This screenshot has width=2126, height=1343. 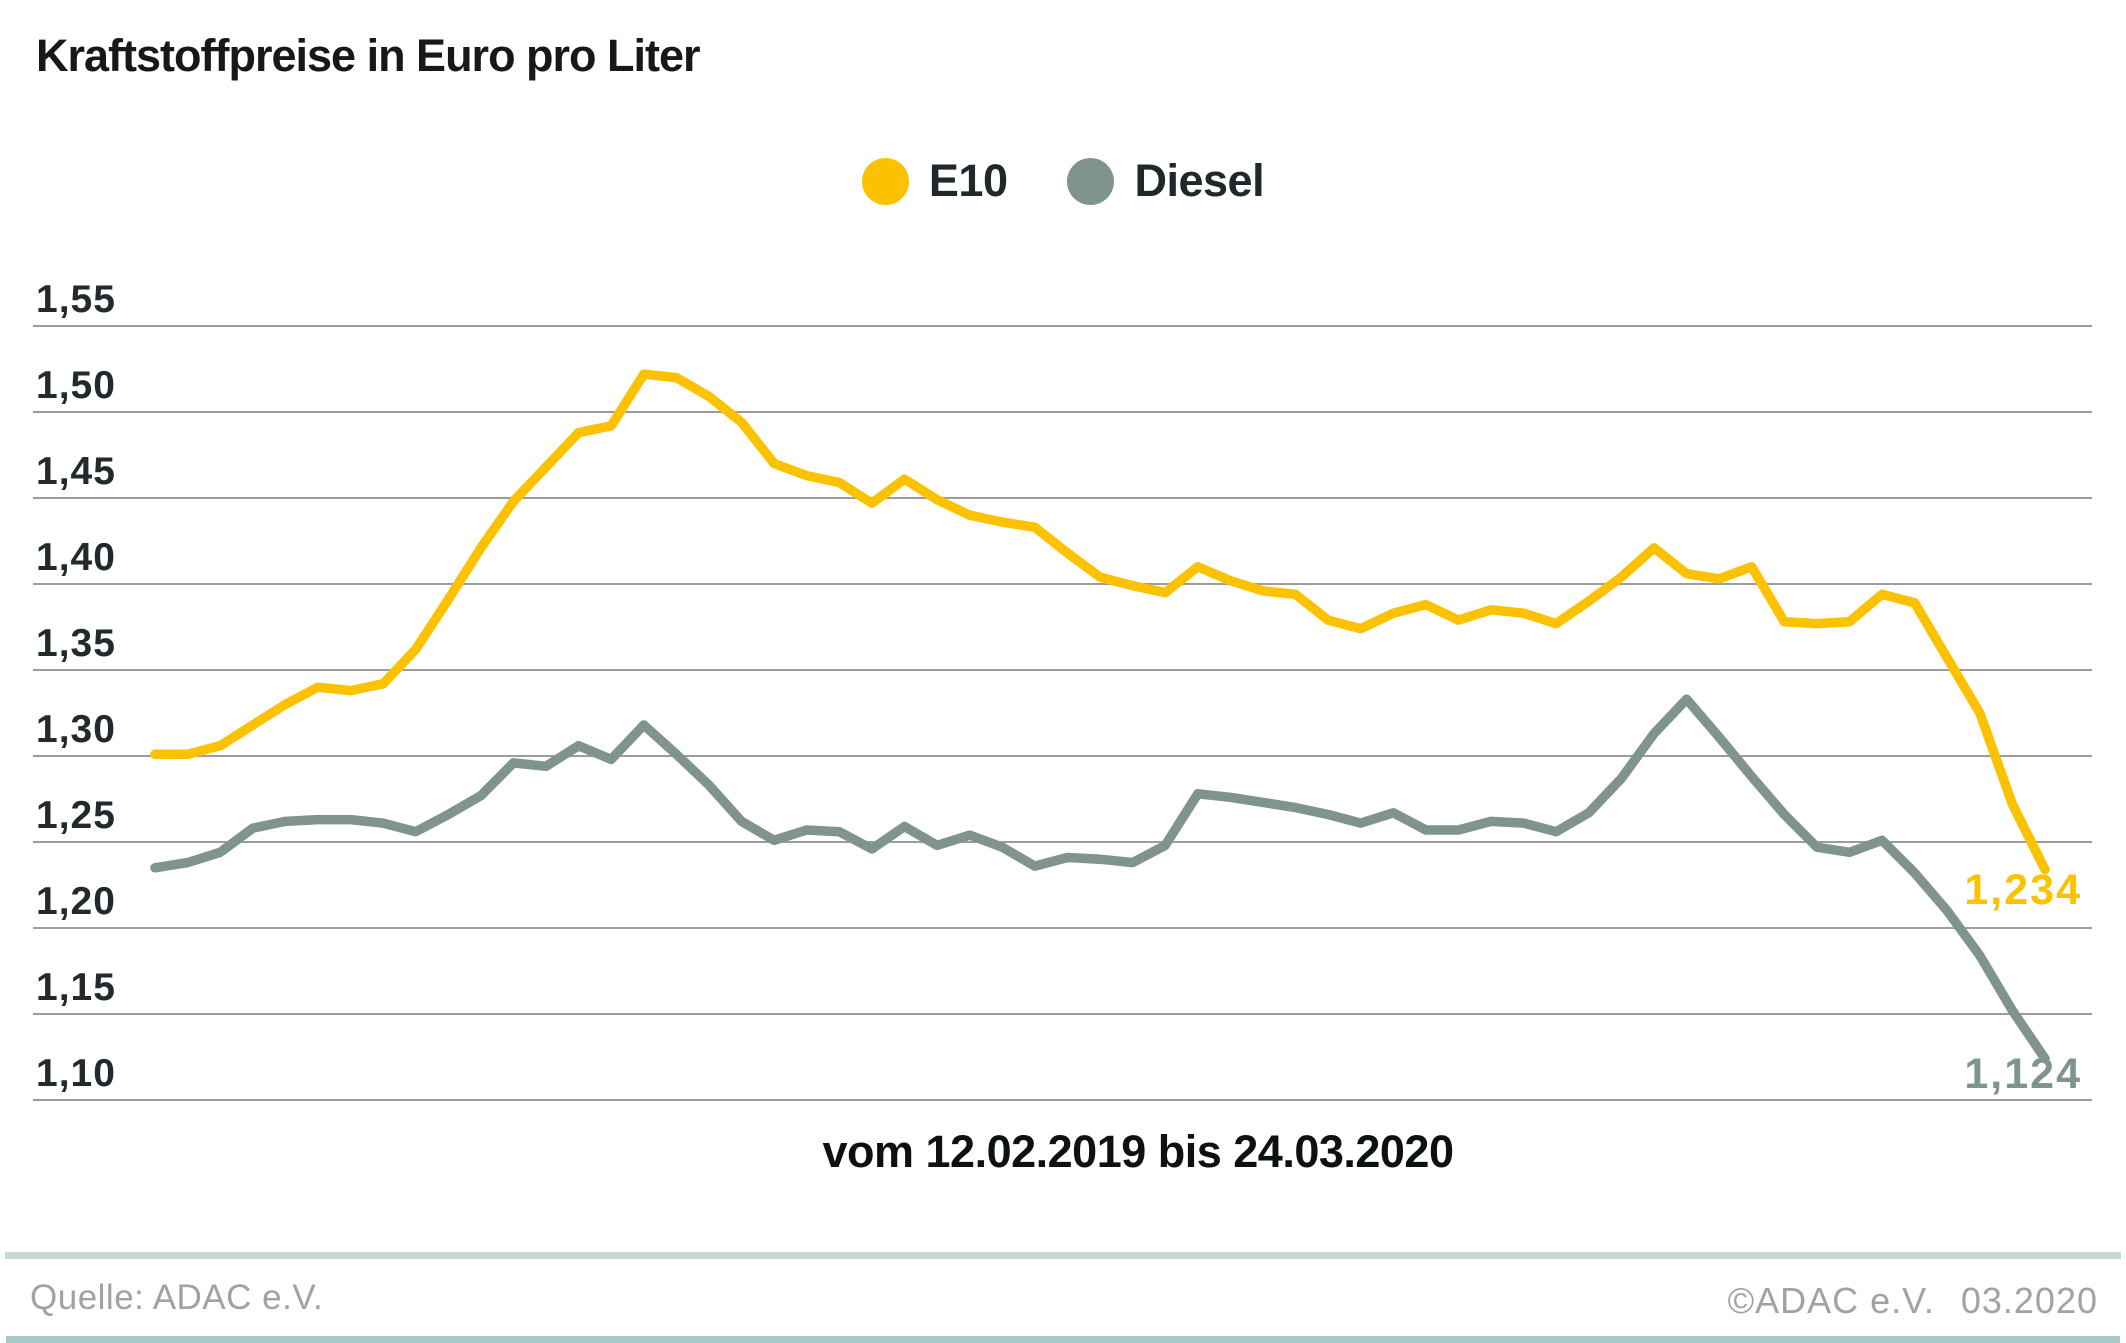 What do you see at coordinates (76, 815) in the screenshot?
I see `y-tick-label: 1,25` at bounding box center [76, 815].